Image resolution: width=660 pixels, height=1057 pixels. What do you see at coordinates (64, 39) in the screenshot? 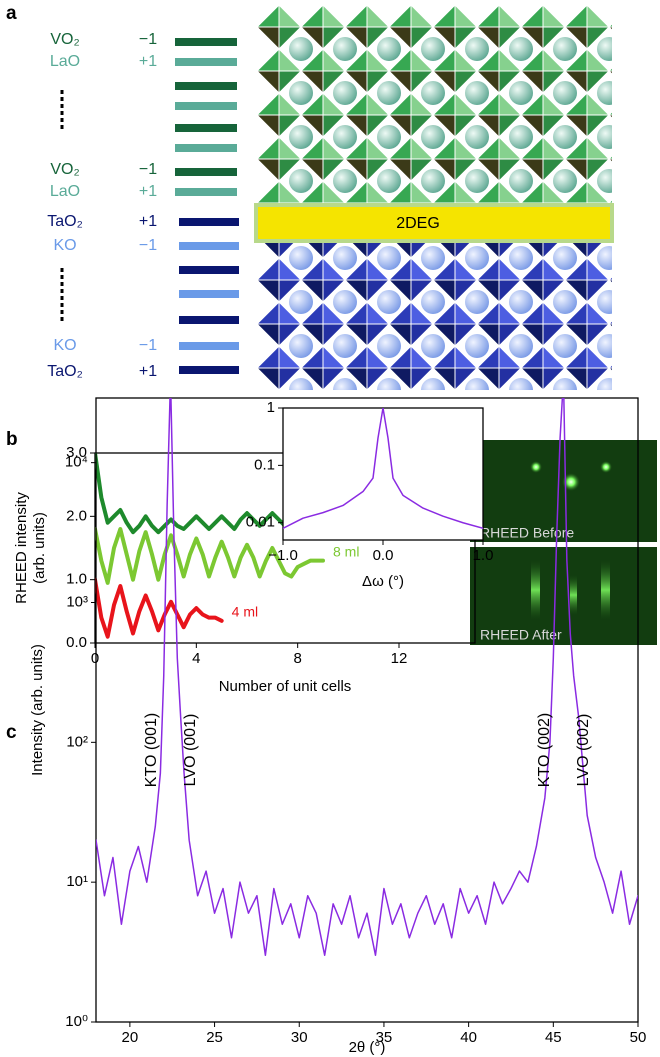
I see `layer-label: VO₂` at bounding box center [64, 39].